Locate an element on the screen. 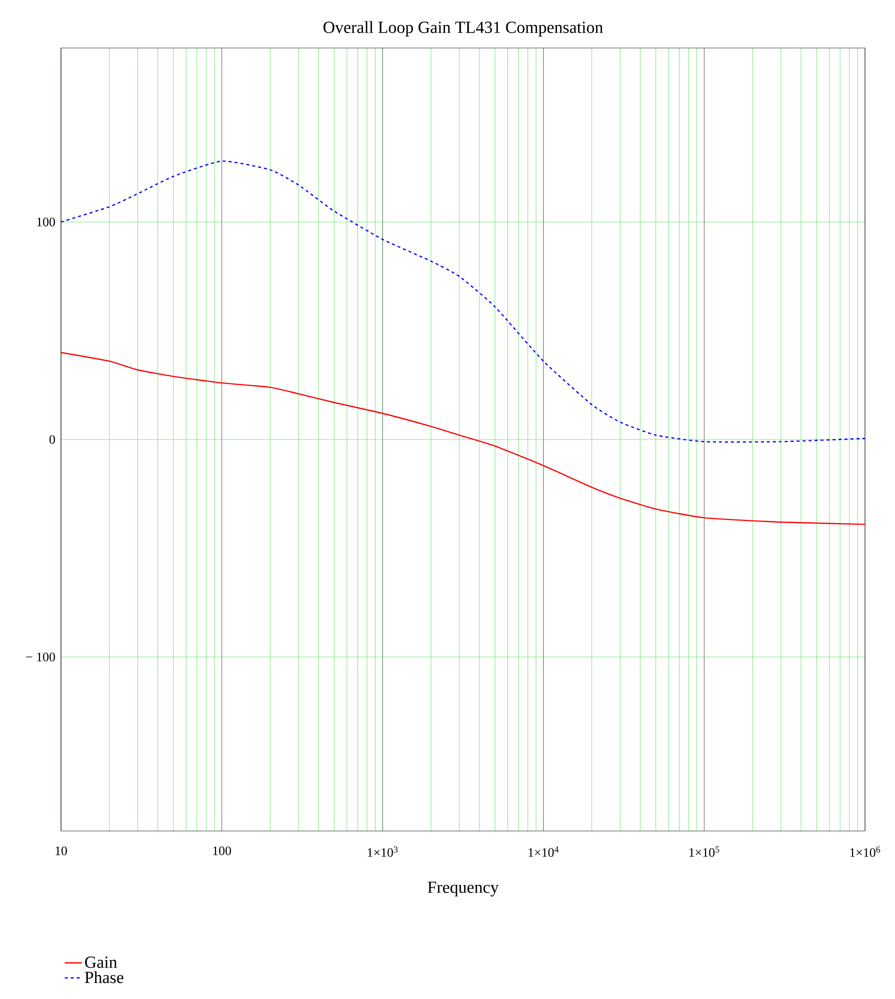 This screenshot has height=999, width=895. chart-title: Overall Loop Gain TL431 Compensation is located at coordinates (463, 29).